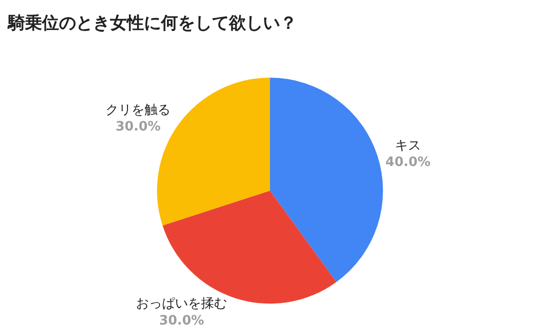 This screenshot has width=540, height=333. I want to click on data-label: 40.0%, so click(408, 162).